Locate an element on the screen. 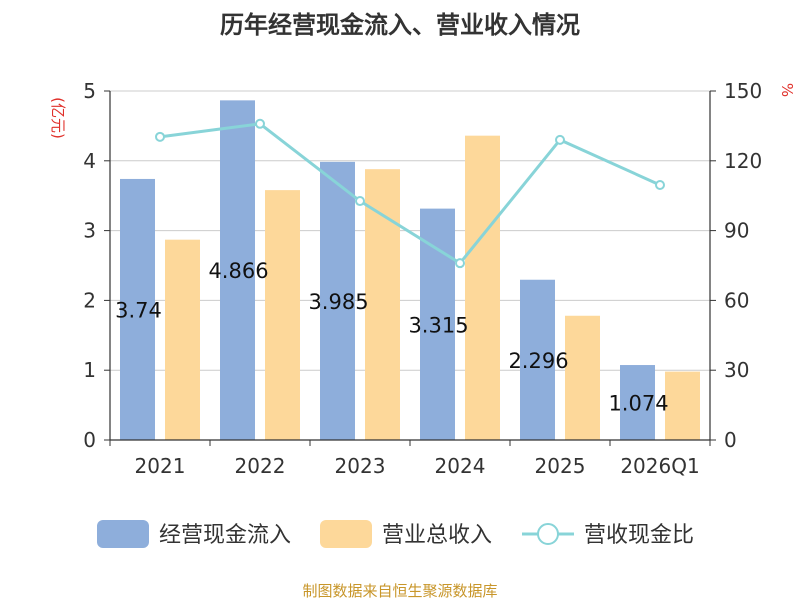  right-tick-label: 0 is located at coordinates (730, 440).